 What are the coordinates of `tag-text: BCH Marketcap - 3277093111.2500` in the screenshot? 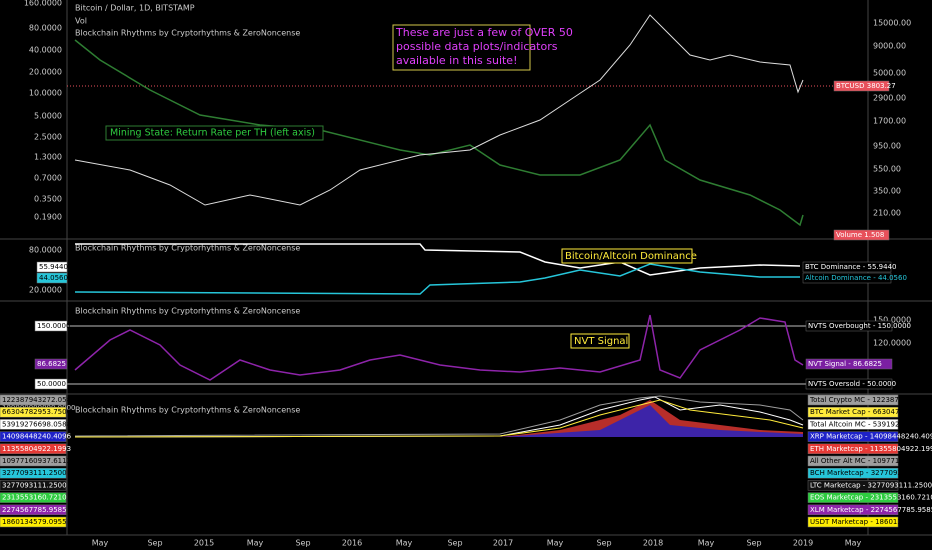 It's located at (871, 473).